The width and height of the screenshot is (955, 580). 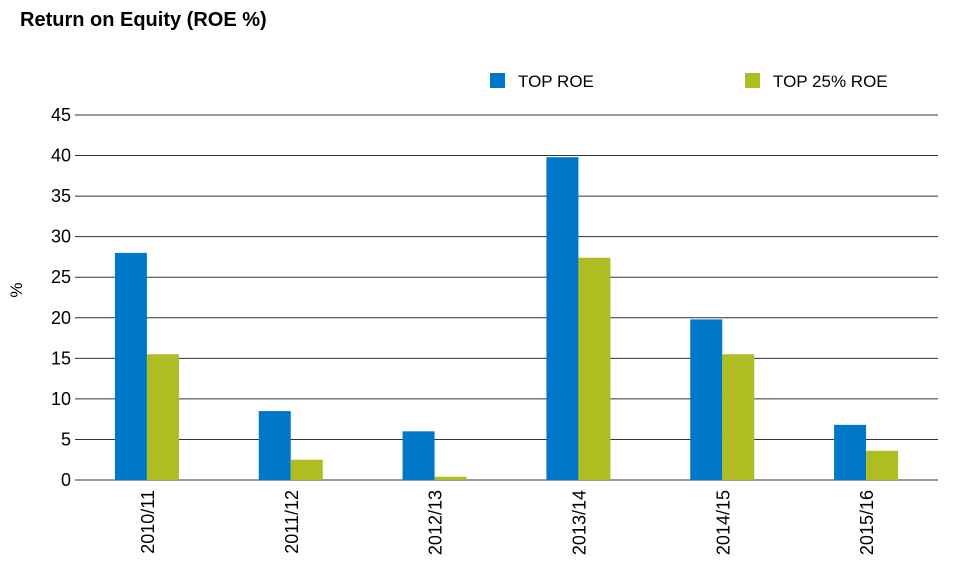 What do you see at coordinates (61, 237) in the screenshot?
I see `y-tick-label: 30` at bounding box center [61, 237].